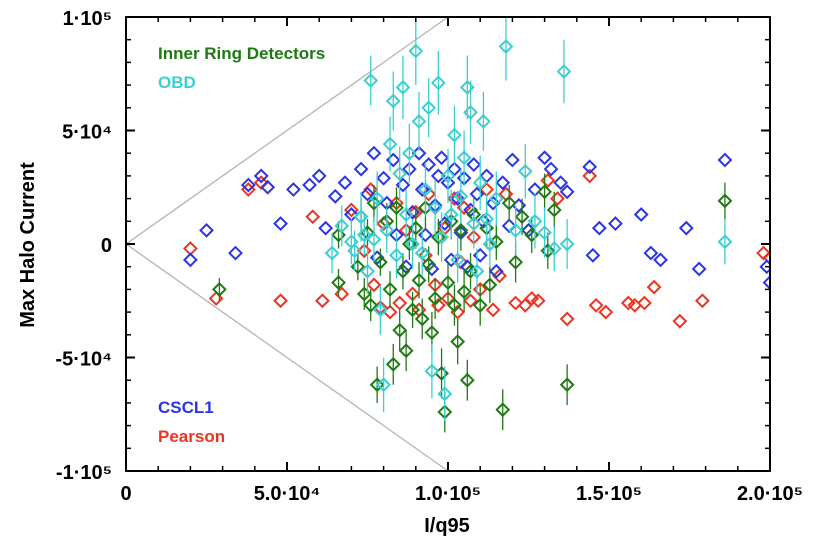 The image size is (823, 537). I want to click on x-tick-label: 2.0·10⁵, so click(770, 494).